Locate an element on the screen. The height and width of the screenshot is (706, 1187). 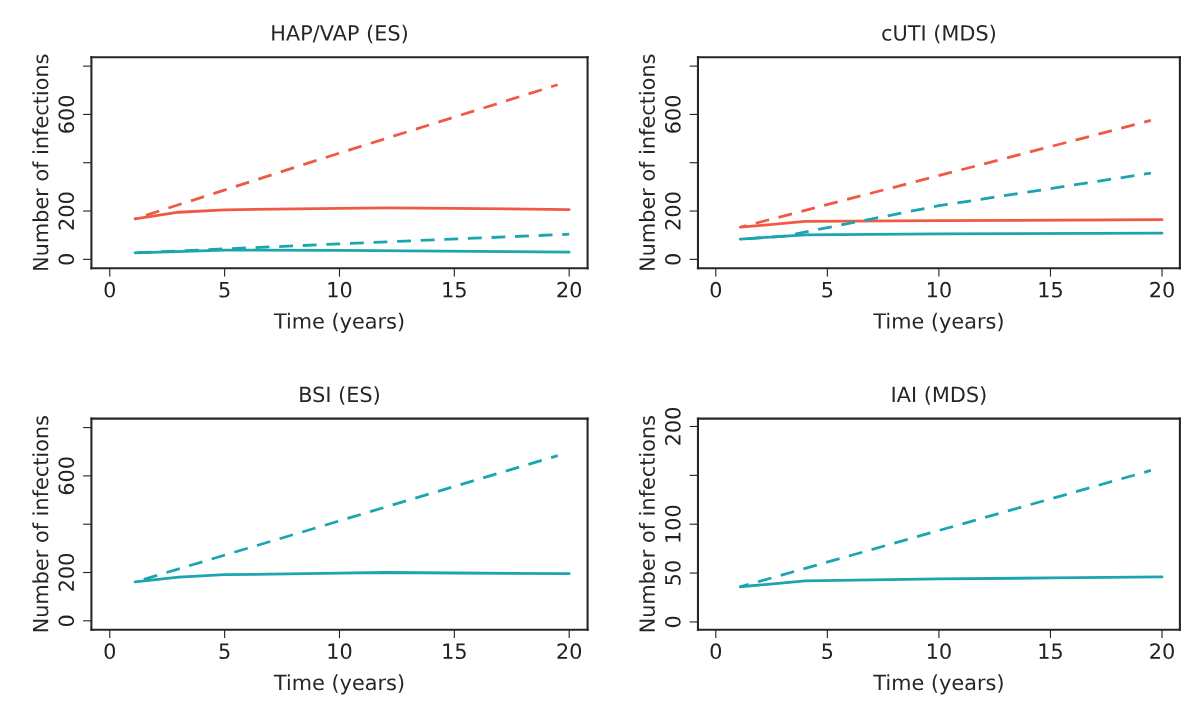
chart-title: IAI (MDS) is located at coordinates (939, 395).